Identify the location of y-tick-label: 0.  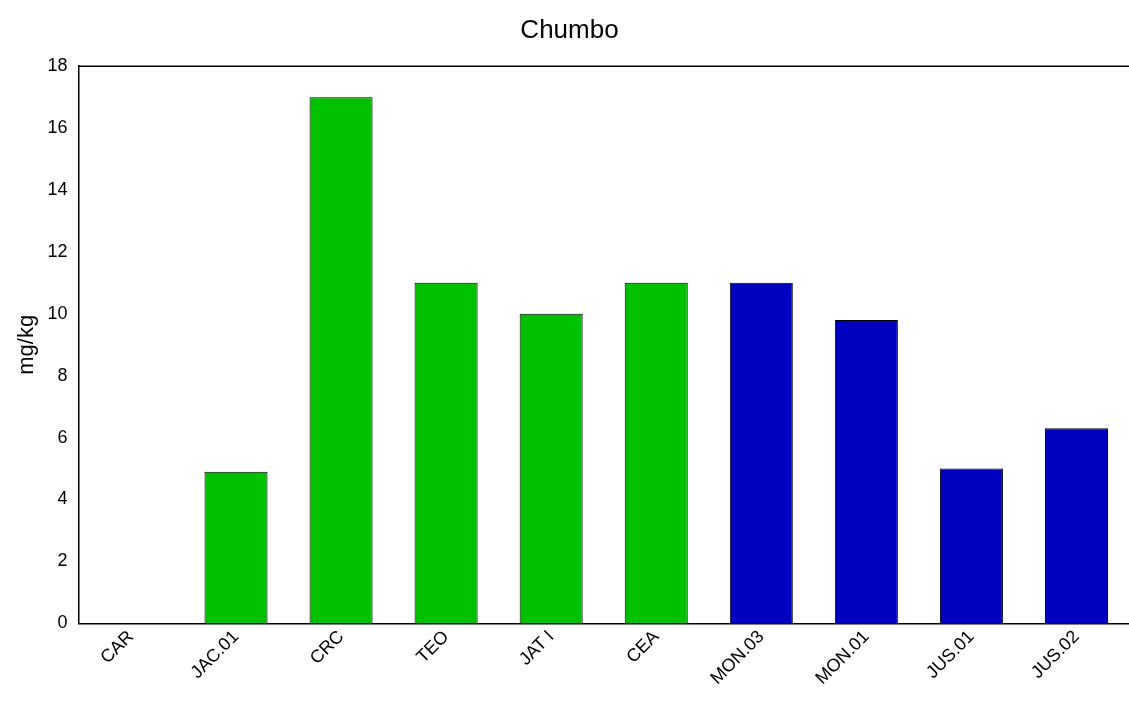
(62, 622).